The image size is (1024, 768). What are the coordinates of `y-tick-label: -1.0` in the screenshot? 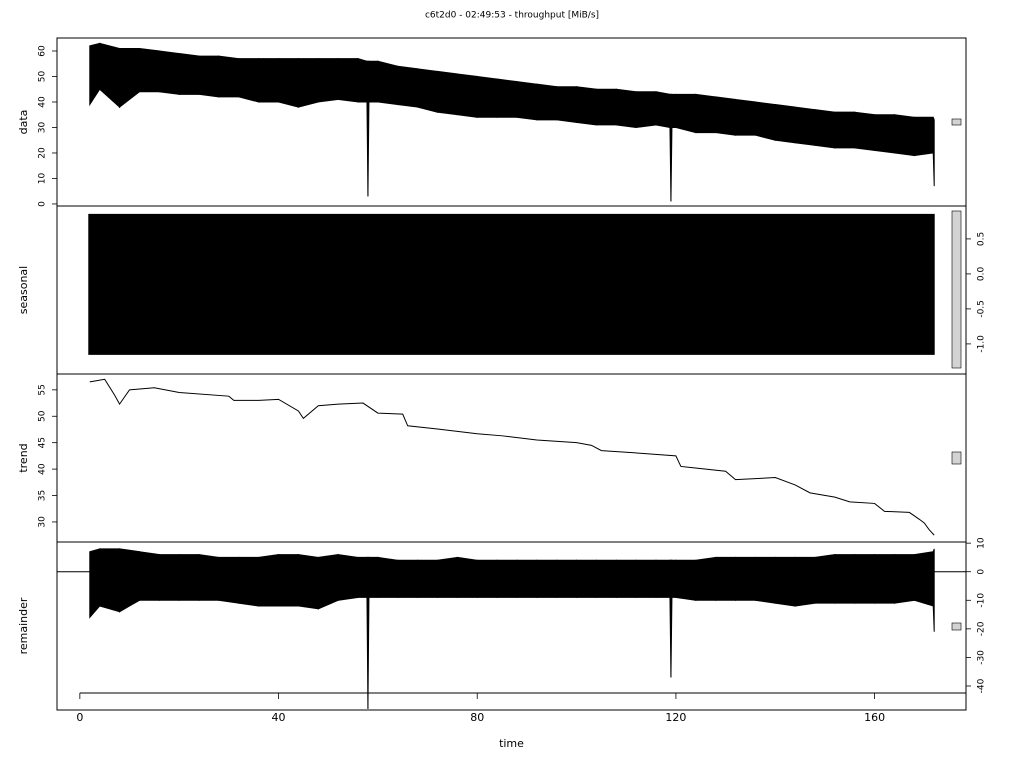 It's located at (982, 344).